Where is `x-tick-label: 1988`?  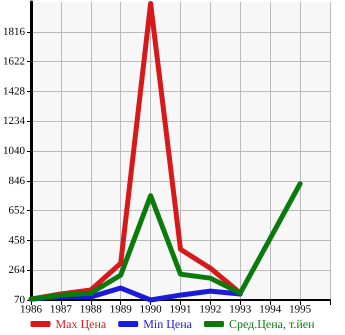 x-tick-label: 1988 is located at coordinates (91, 310).